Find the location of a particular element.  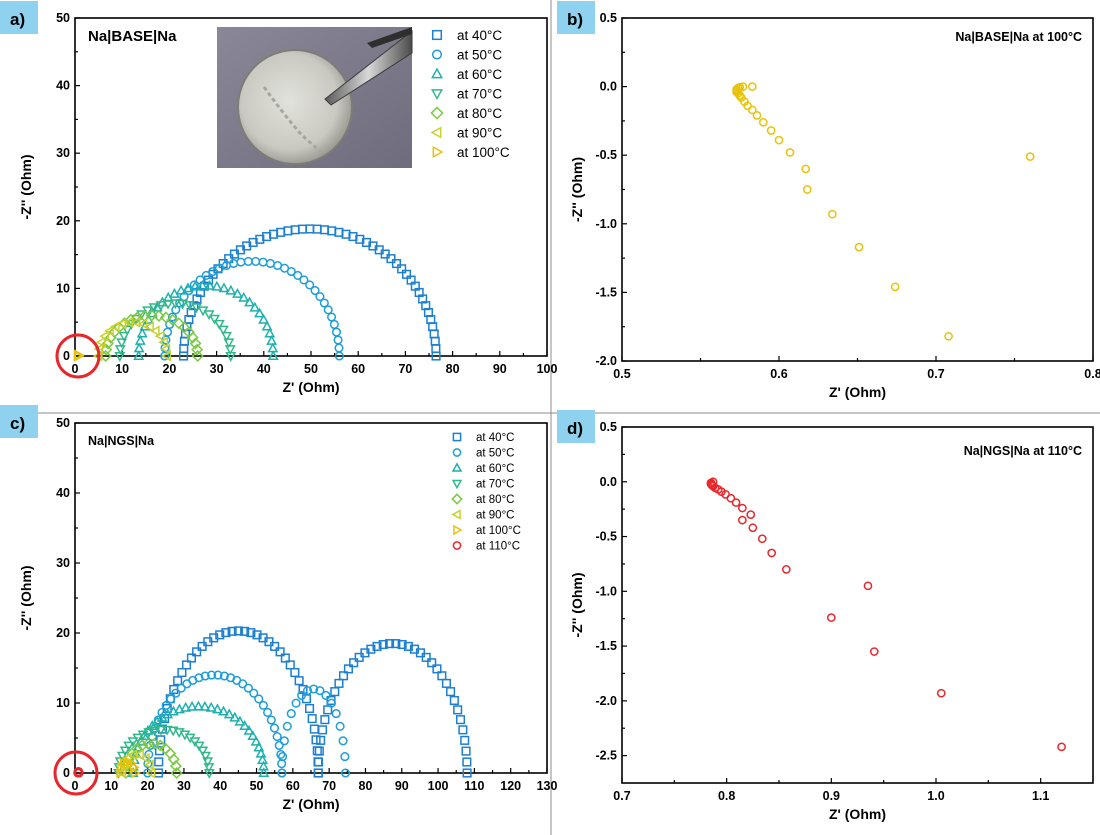

x-tick-label: 60 is located at coordinates (293, 786).